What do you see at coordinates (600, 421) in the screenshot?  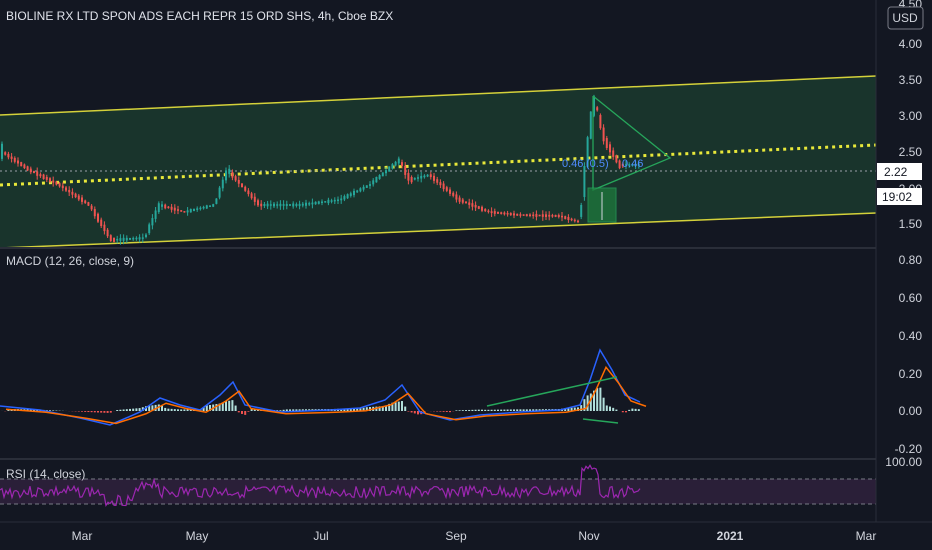 I see `macd-trend-line-bottom` at bounding box center [600, 421].